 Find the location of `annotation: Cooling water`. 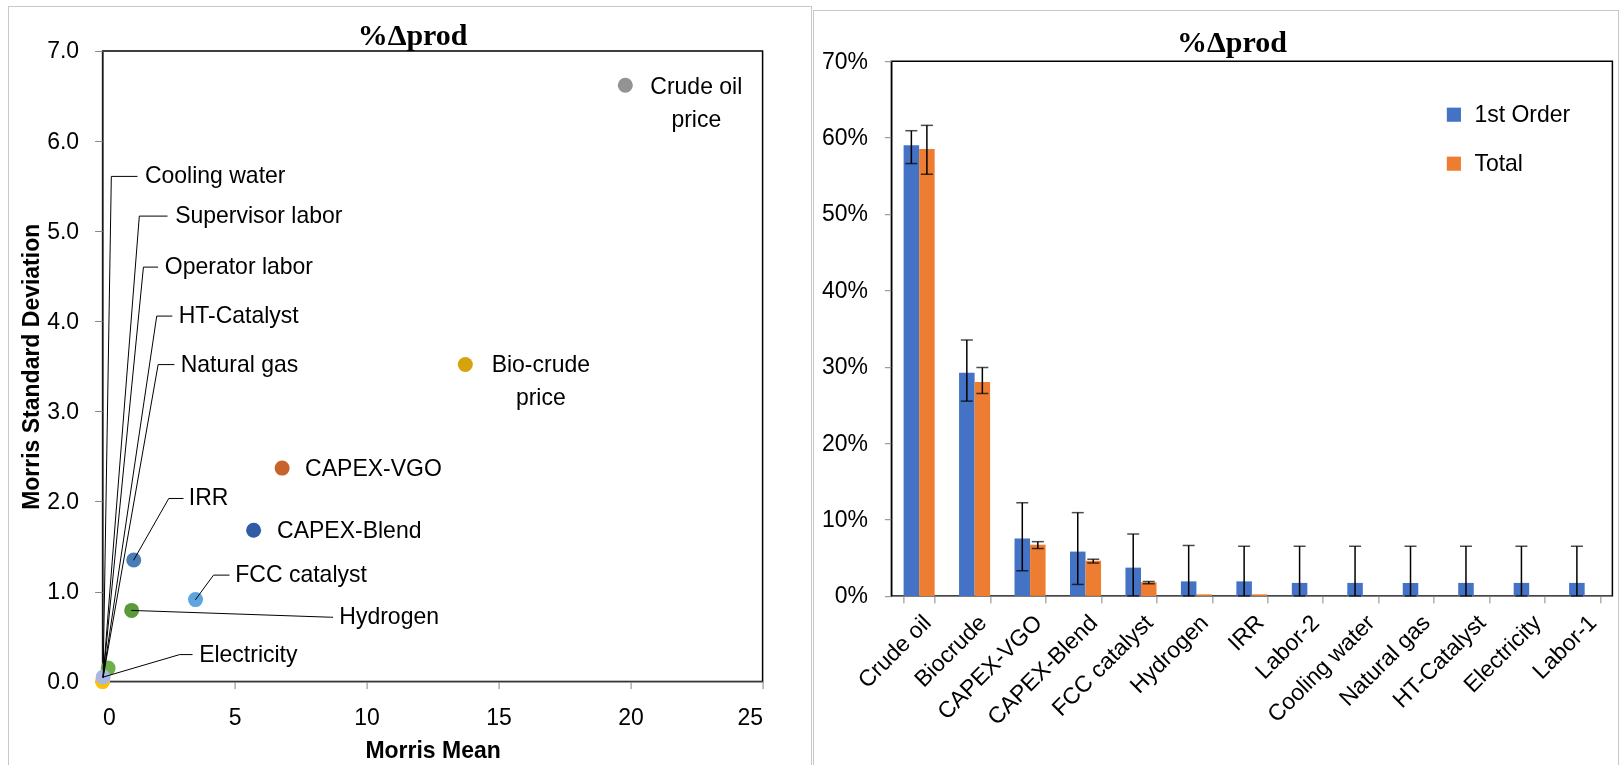

annotation: Cooling water is located at coordinates (215, 175).